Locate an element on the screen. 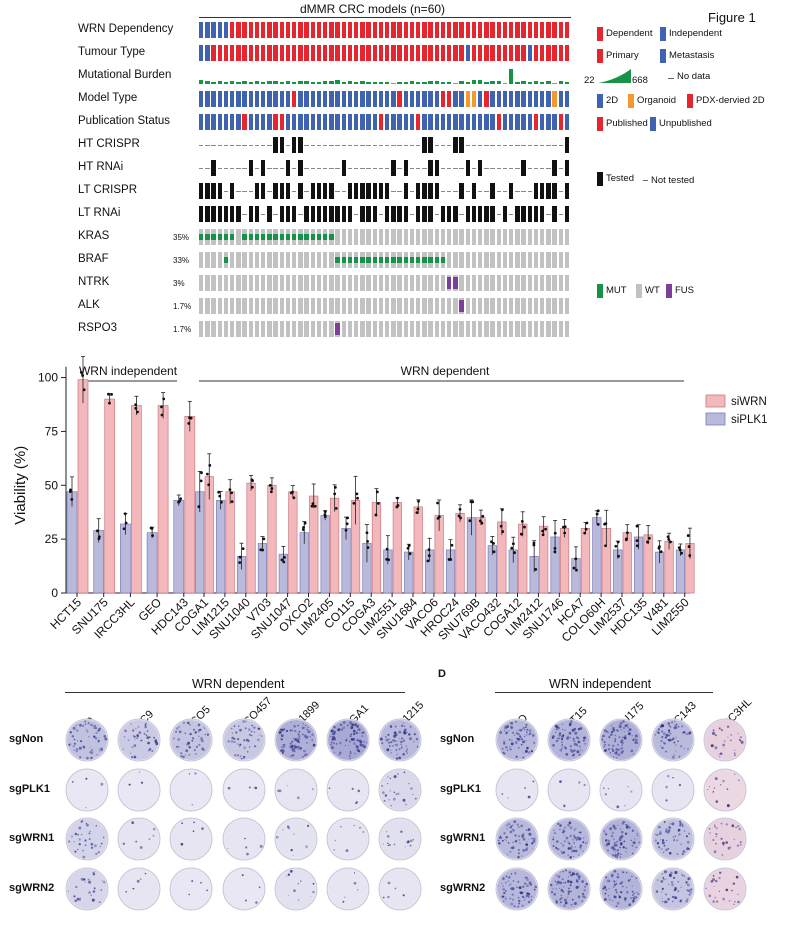 The image size is (785, 932). legend-primary: Primary is located at coordinates (622, 55).